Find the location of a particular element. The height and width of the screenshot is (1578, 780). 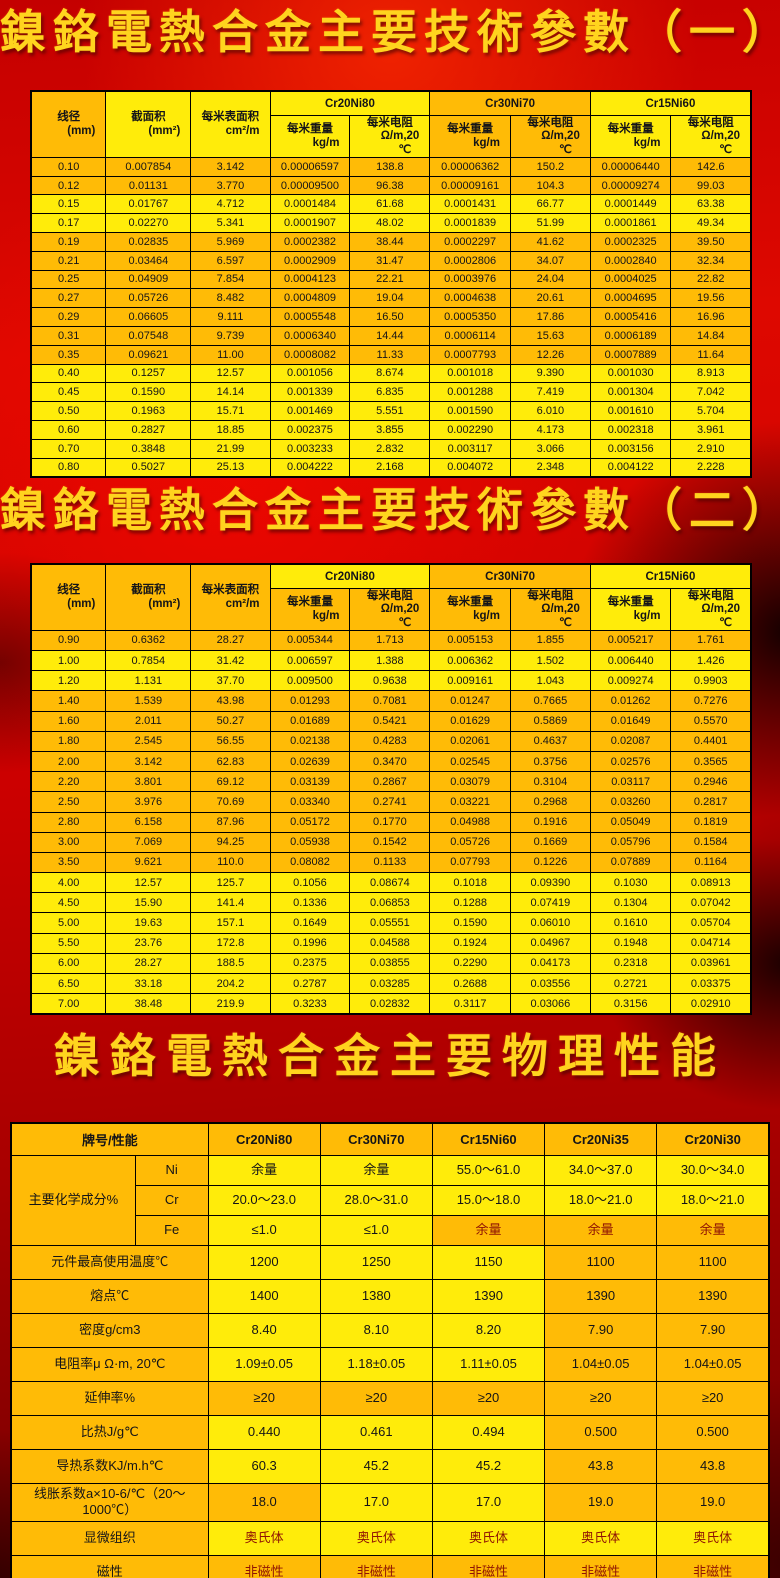

table-cell: 5.341 is located at coordinates (230, 223).